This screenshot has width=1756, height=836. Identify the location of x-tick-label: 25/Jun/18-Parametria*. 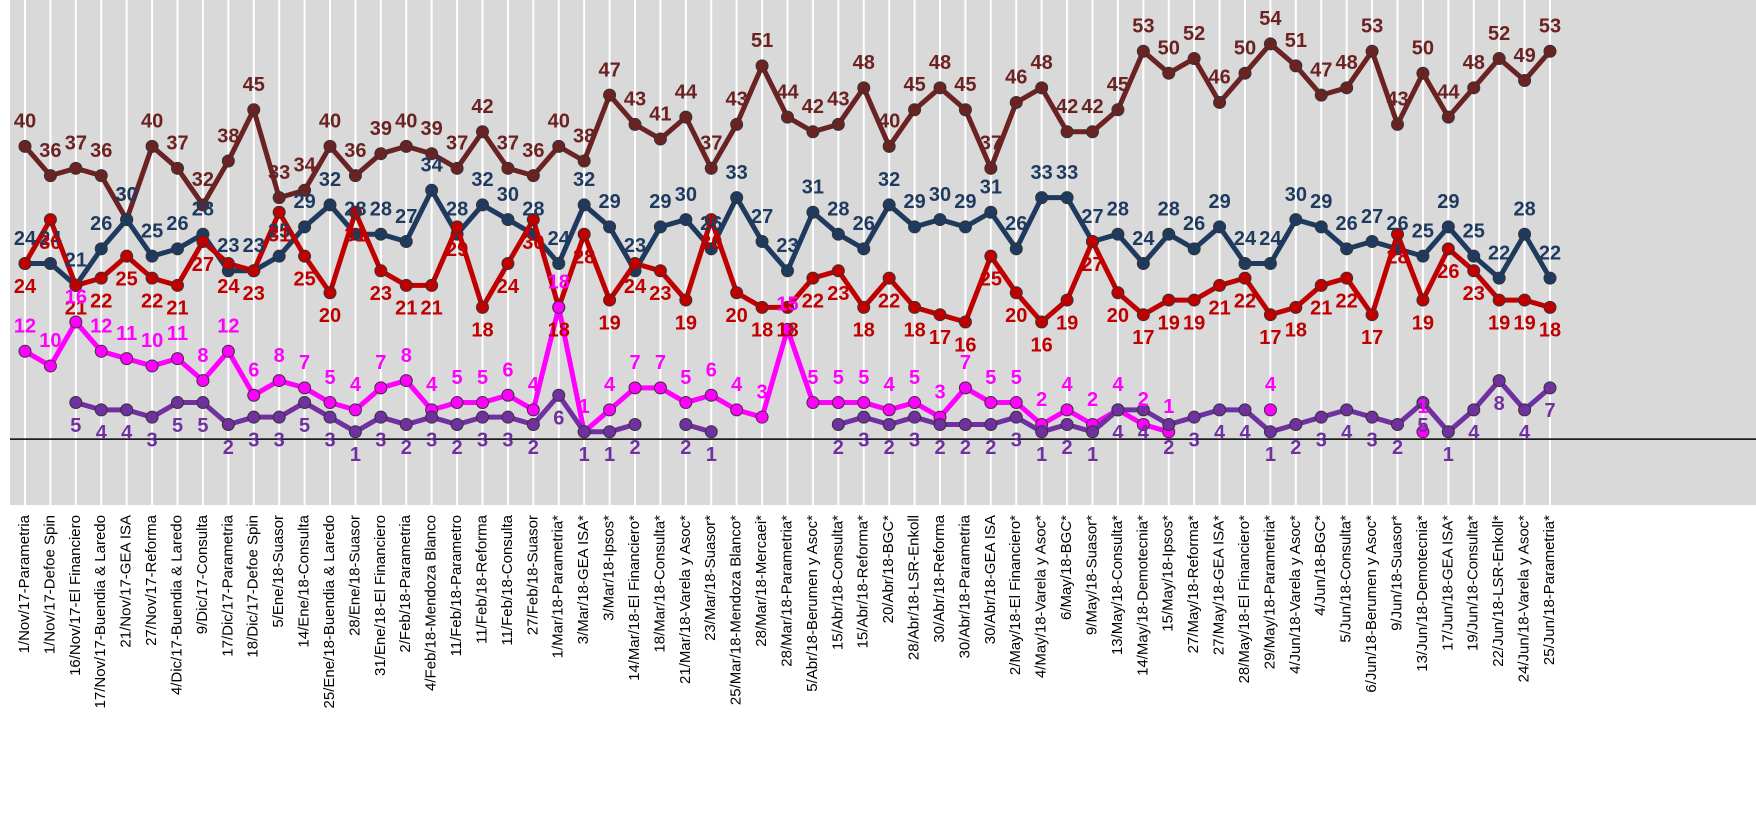
(1549, 590).